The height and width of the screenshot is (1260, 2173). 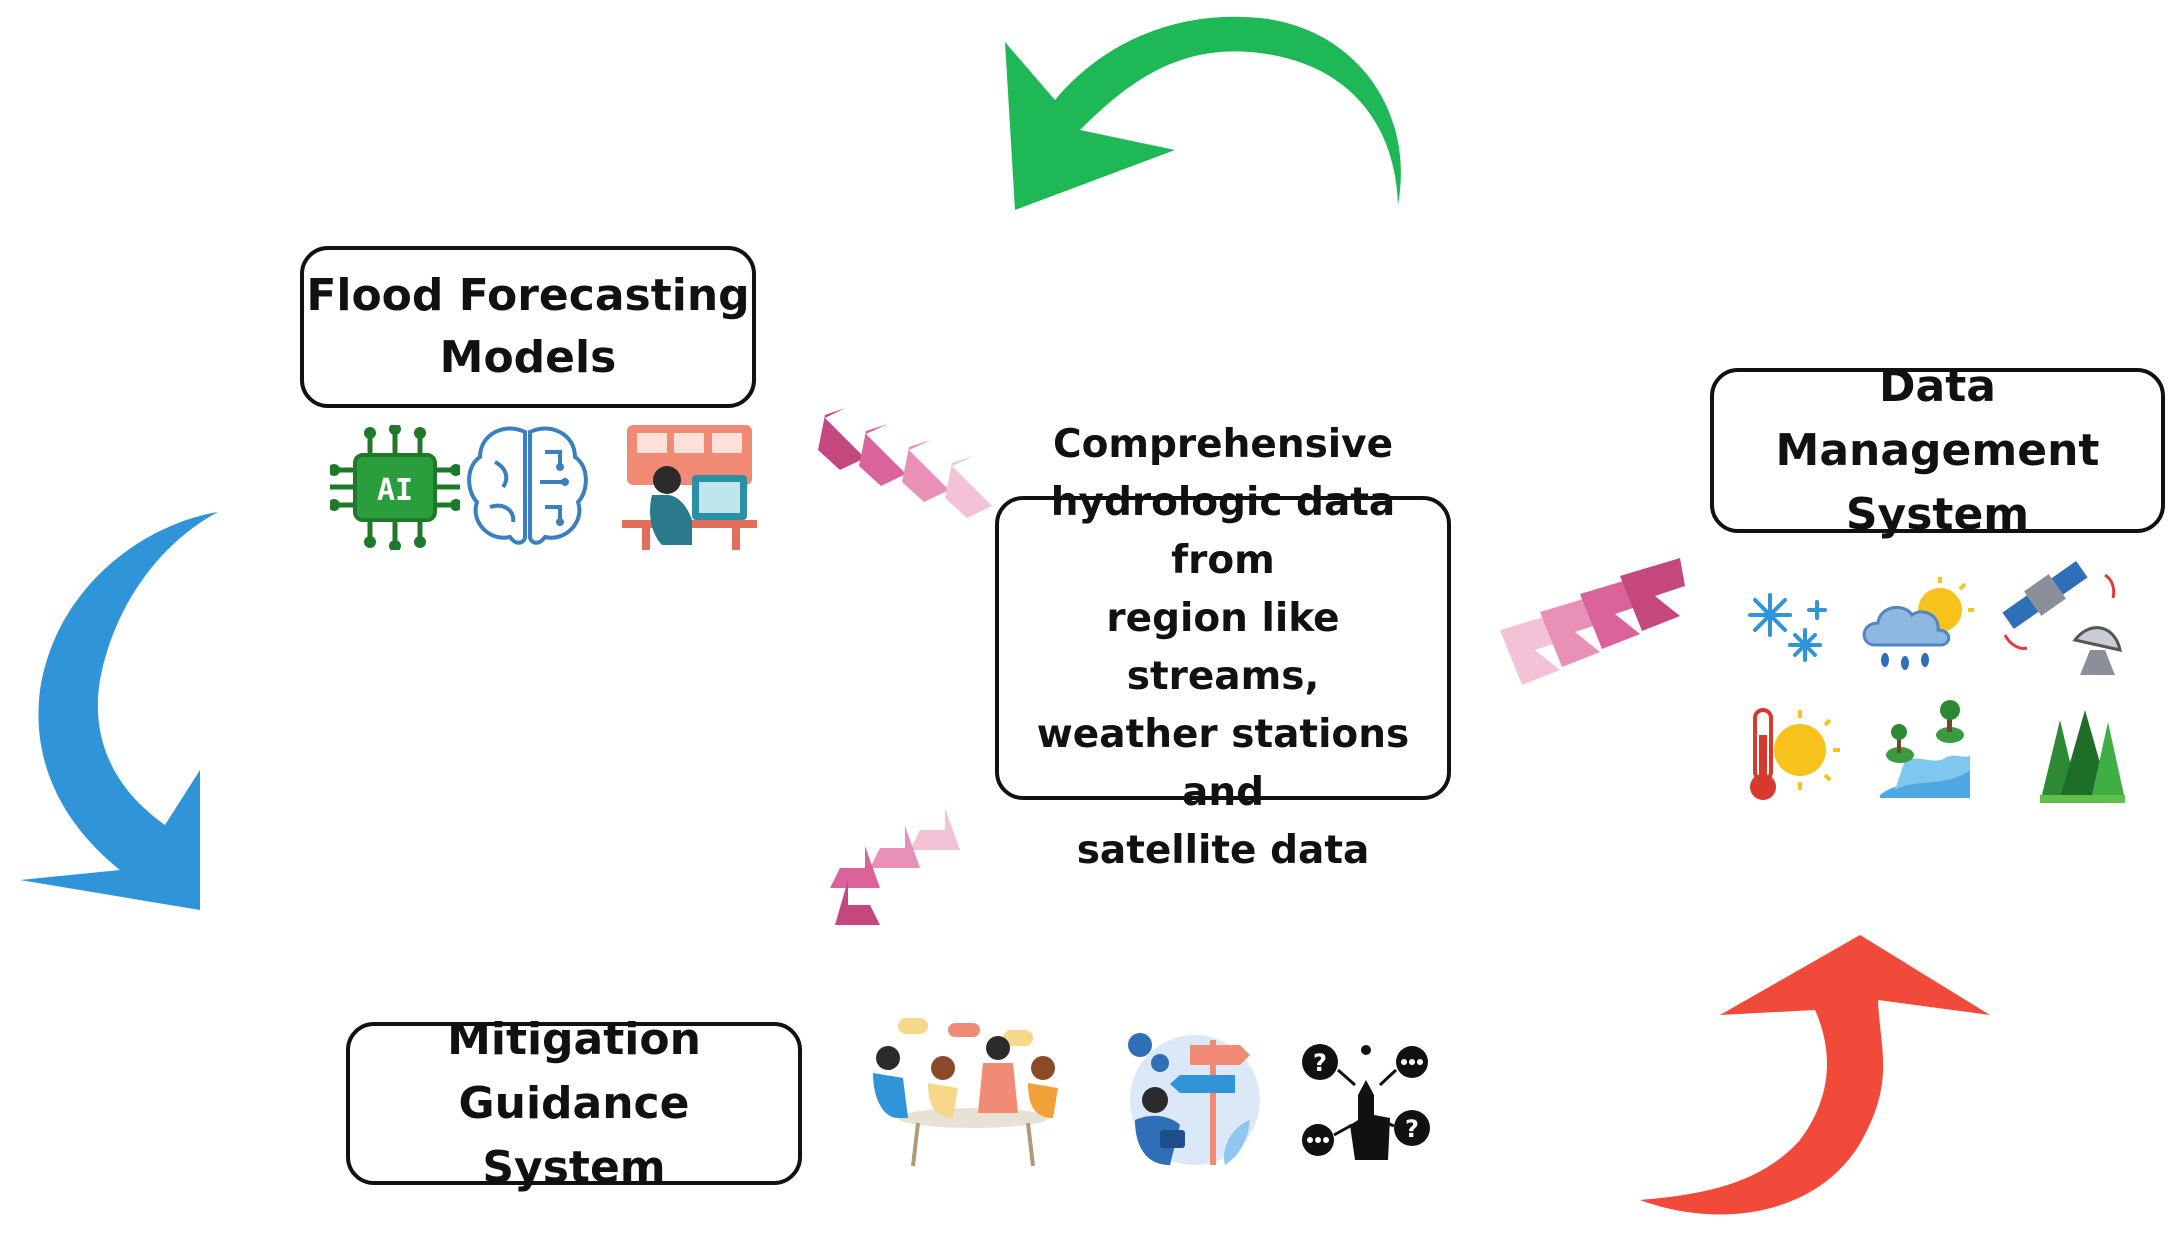 What do you see at coordinates (2082, 756) in the screenshot?
I see `forest-icon` at bounding box center [2082, 756].